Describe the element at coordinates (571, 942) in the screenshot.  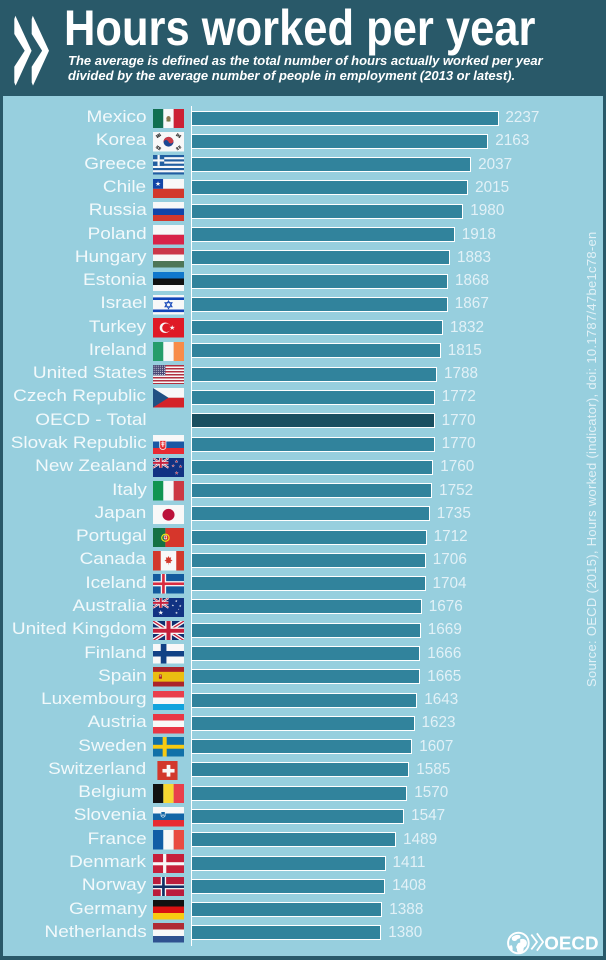
I see `svg-text: OECD` at that location.